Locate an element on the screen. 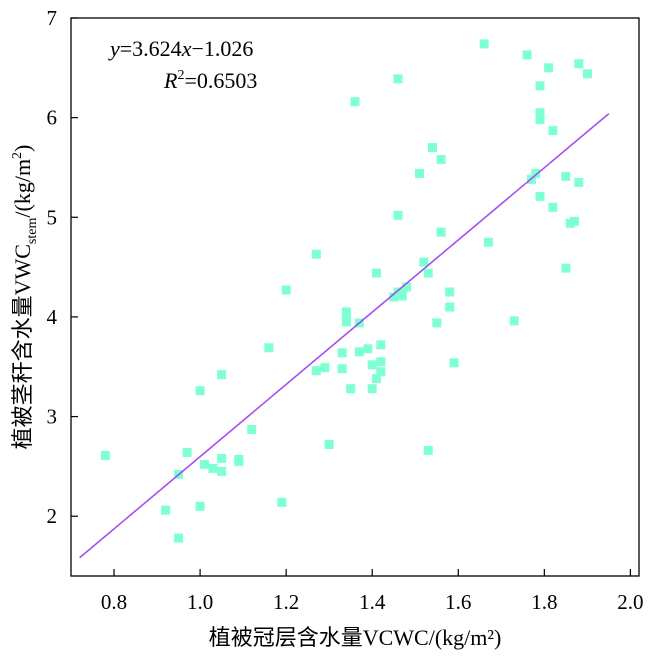 This screenshot has height=657, width=650. y-title-close: ) is located at coordinates (22, 148).